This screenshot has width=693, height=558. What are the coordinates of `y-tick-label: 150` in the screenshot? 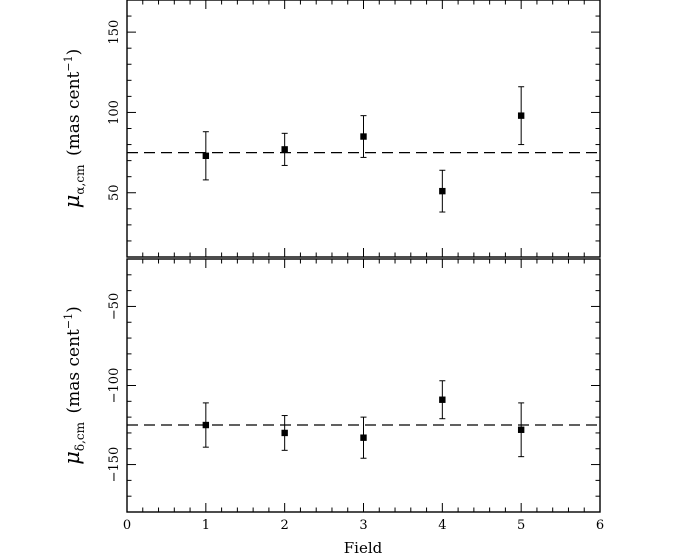 It's located at (114, 32).